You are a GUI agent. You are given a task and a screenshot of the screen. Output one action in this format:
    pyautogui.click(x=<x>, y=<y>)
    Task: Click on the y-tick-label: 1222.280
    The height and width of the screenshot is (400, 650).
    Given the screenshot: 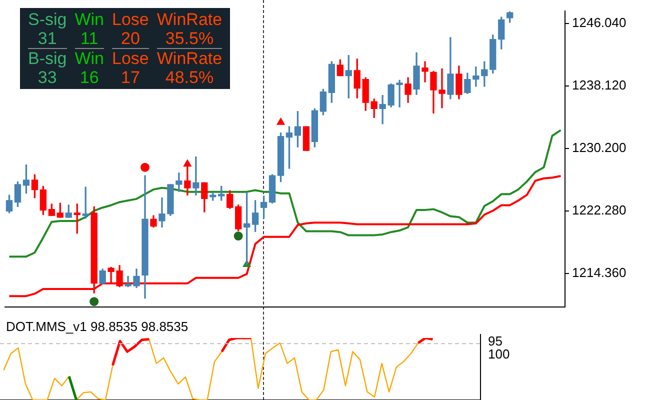 What is the action you would take?
    pyautogui.click(x=599, y=210)
    